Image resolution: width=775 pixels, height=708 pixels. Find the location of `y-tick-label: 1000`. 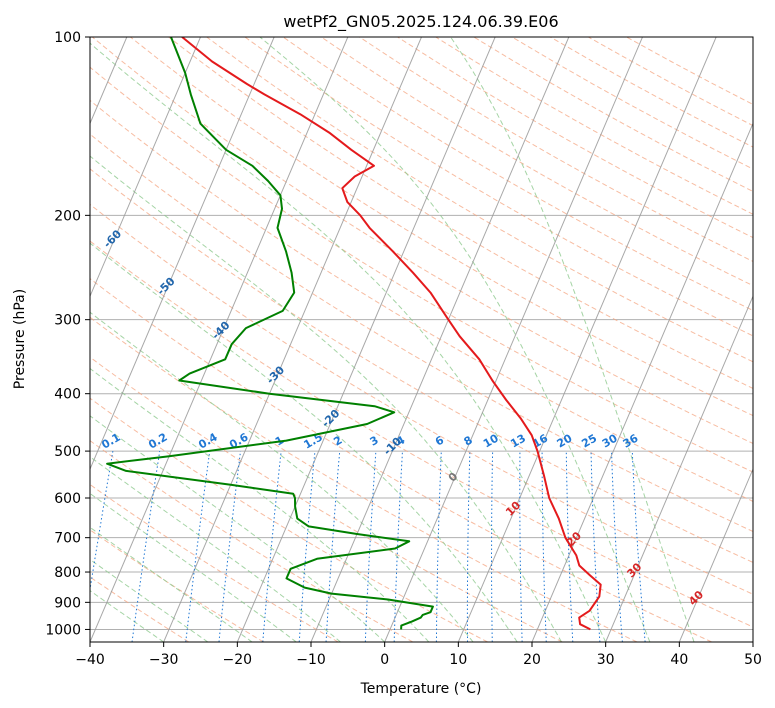

y-tick-label: 1000 is located at coordinates (63, 630).